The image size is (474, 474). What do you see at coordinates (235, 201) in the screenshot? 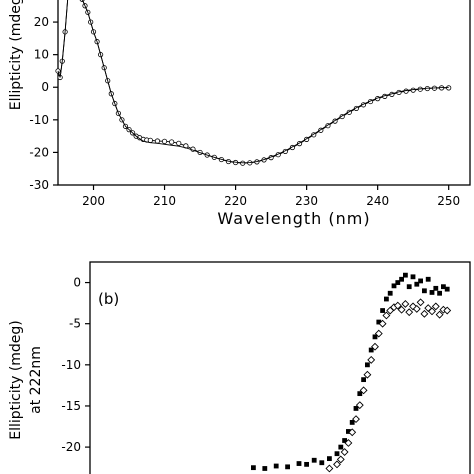
I see `x-tick-label: 220` at bounding box center [235, 201].